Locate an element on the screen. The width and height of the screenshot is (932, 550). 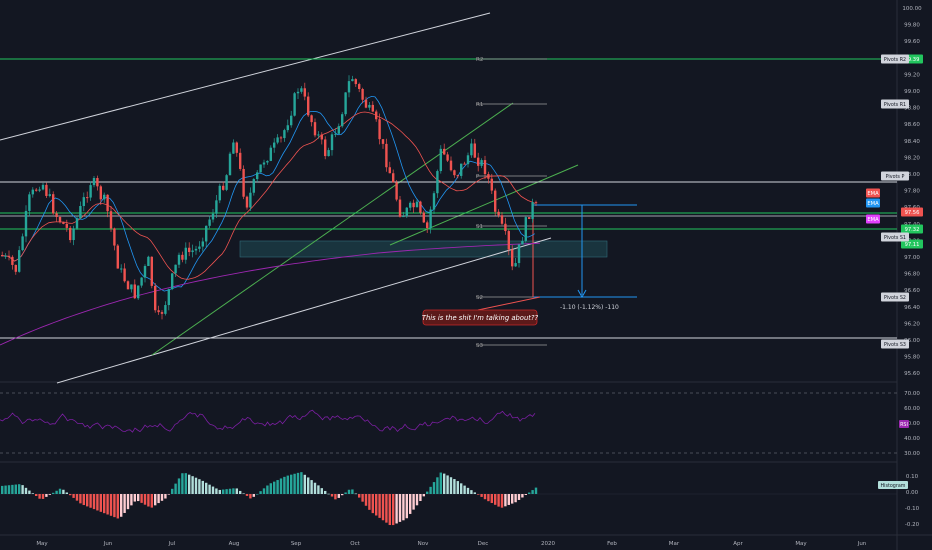
pivot-tag-pp: Pivots P is located at coordinates (895, 176).